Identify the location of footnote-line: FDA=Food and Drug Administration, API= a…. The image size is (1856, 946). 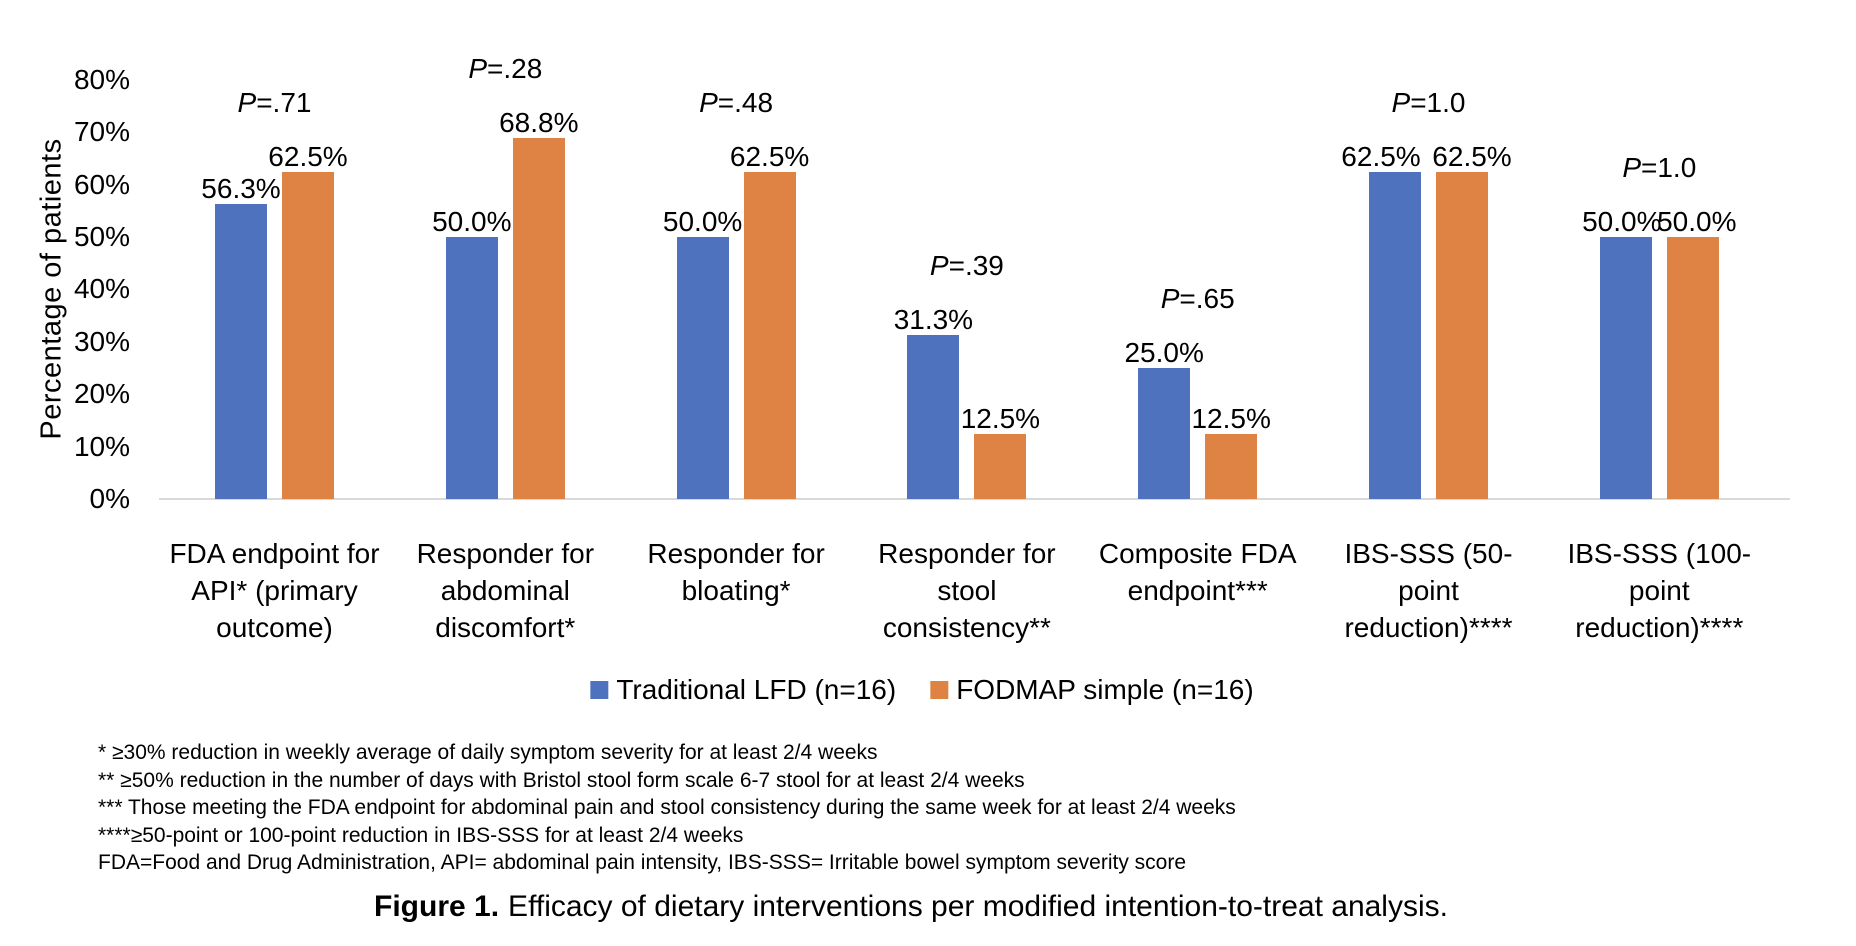
(642, 862).